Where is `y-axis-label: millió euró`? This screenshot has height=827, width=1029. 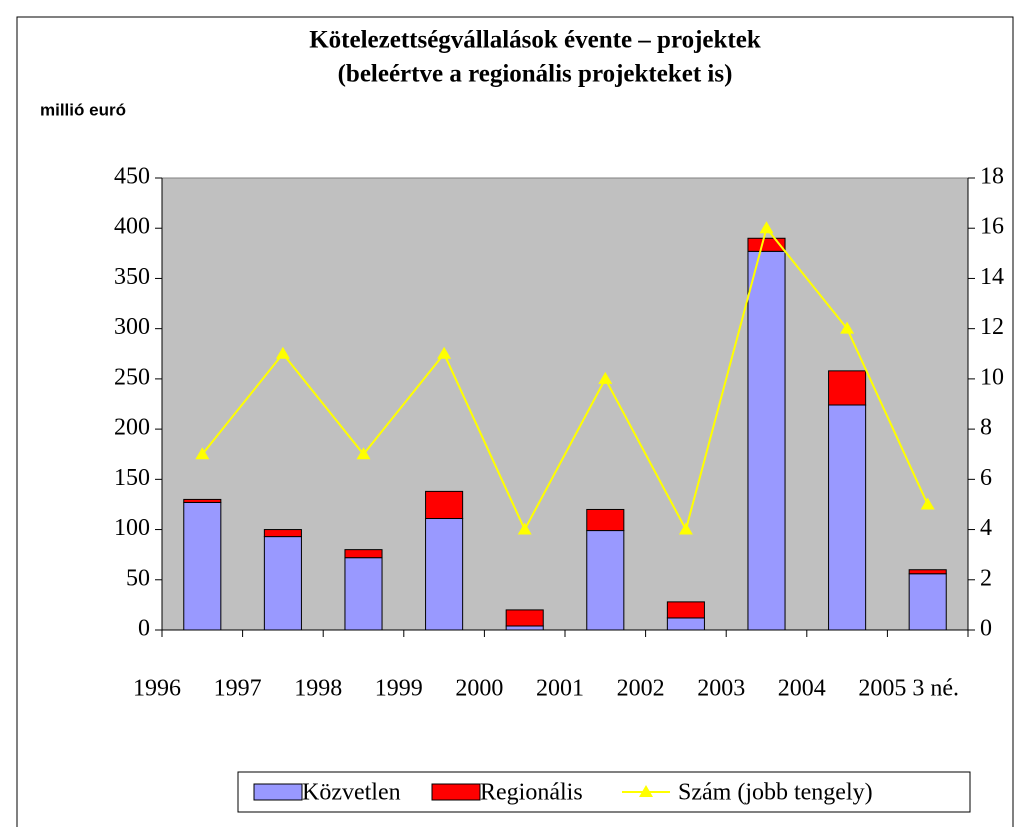 y-axis-label: millió euró is located at coordinates (83, 109).